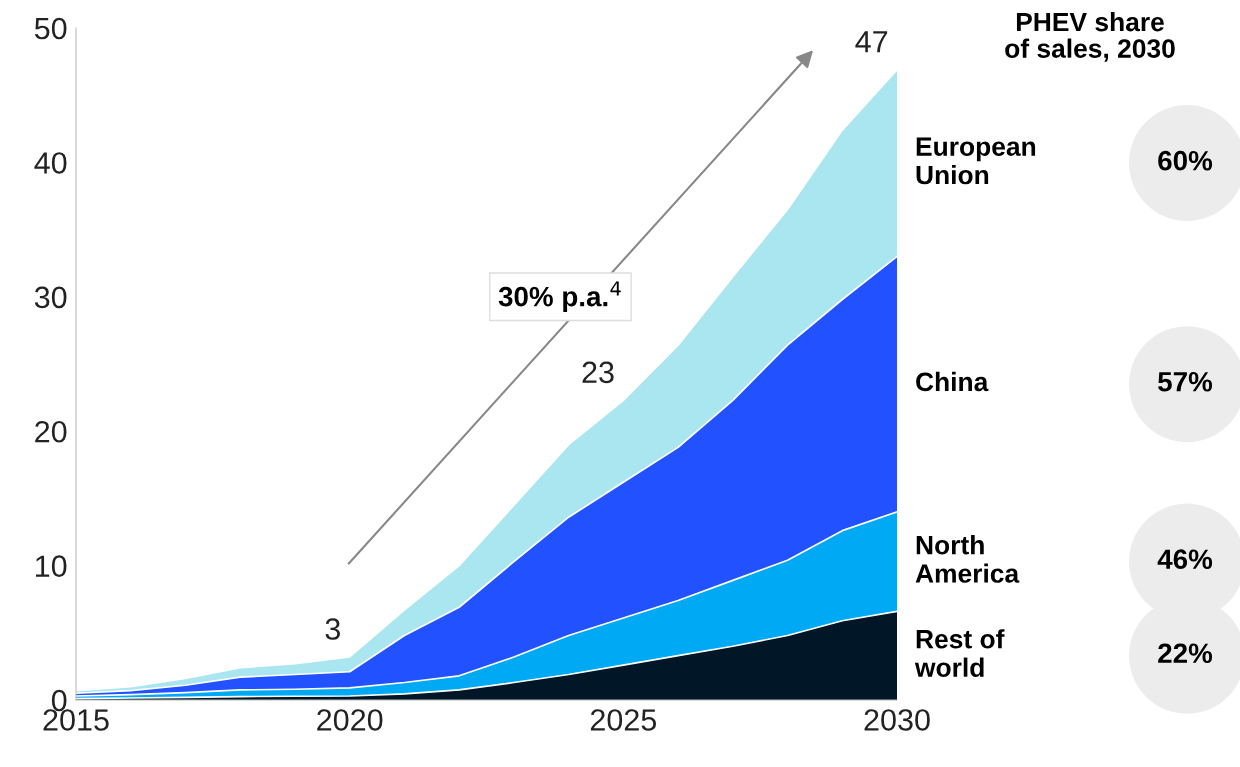  What do you see at coordinates (598, 372) in the screenshot?
I see `annotation: 23` at bounding box center [598, 372].